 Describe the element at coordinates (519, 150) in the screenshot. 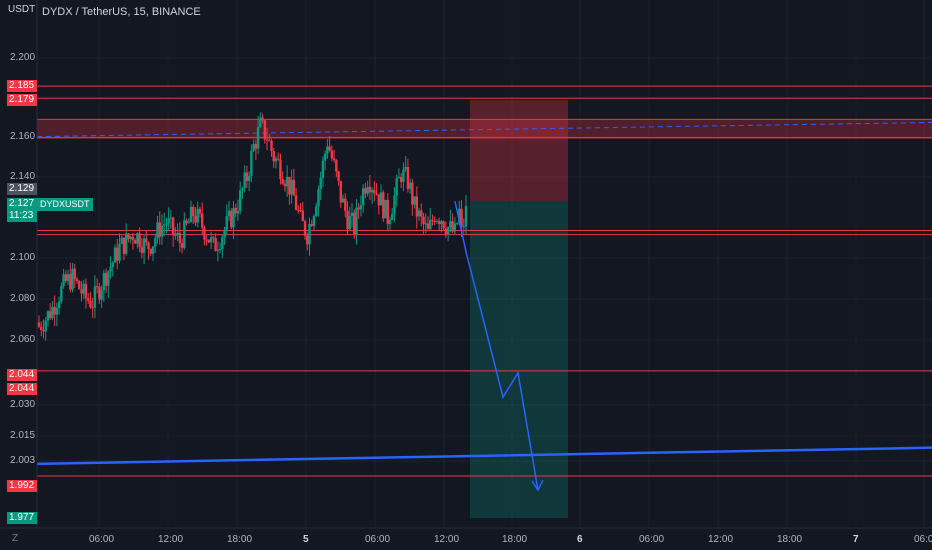

I see `short-position-stop-zone` at that location.